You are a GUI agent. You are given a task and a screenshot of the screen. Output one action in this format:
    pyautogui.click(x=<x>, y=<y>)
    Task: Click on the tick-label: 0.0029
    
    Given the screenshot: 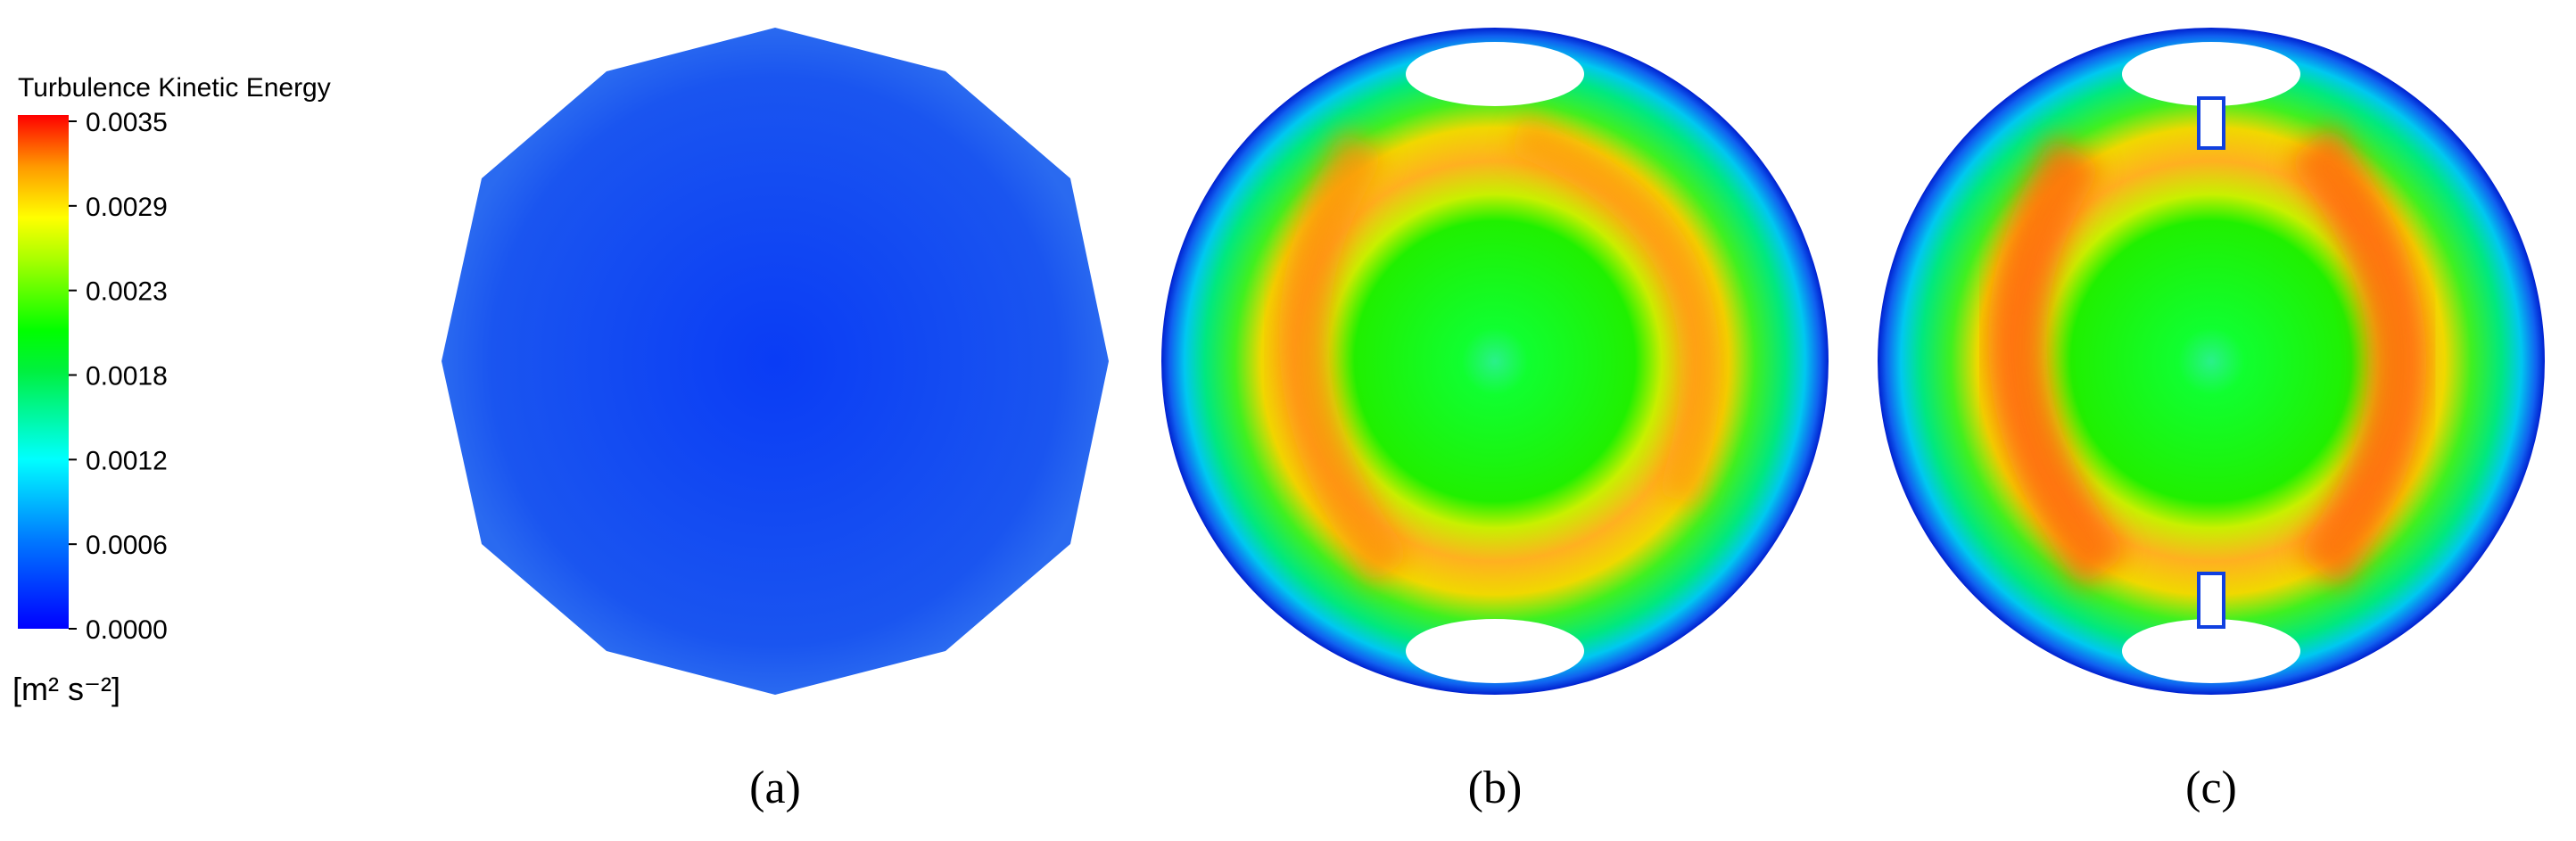 What is the action you would take?
    pyautogui.click(x=127, y=207)
    